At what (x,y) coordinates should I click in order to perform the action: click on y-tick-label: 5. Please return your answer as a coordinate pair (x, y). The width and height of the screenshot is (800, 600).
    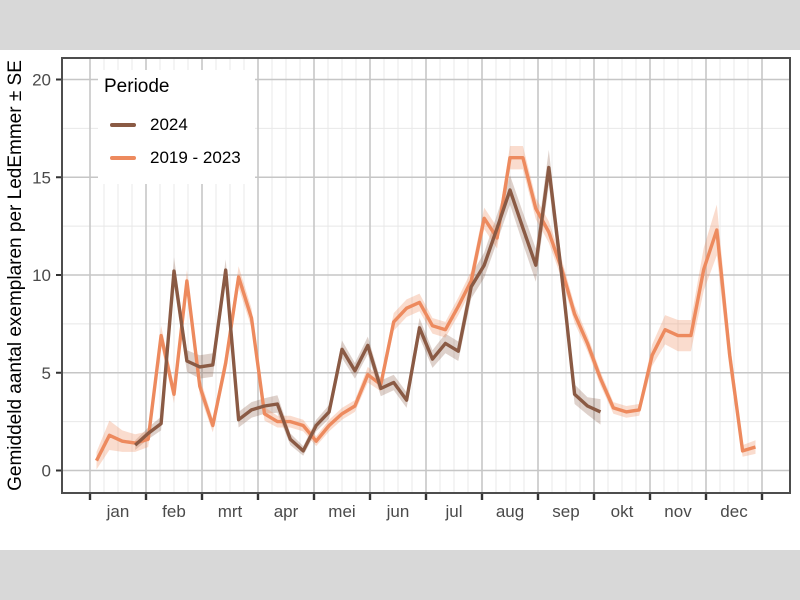
    Looking at the image, I should click on (46, 373).